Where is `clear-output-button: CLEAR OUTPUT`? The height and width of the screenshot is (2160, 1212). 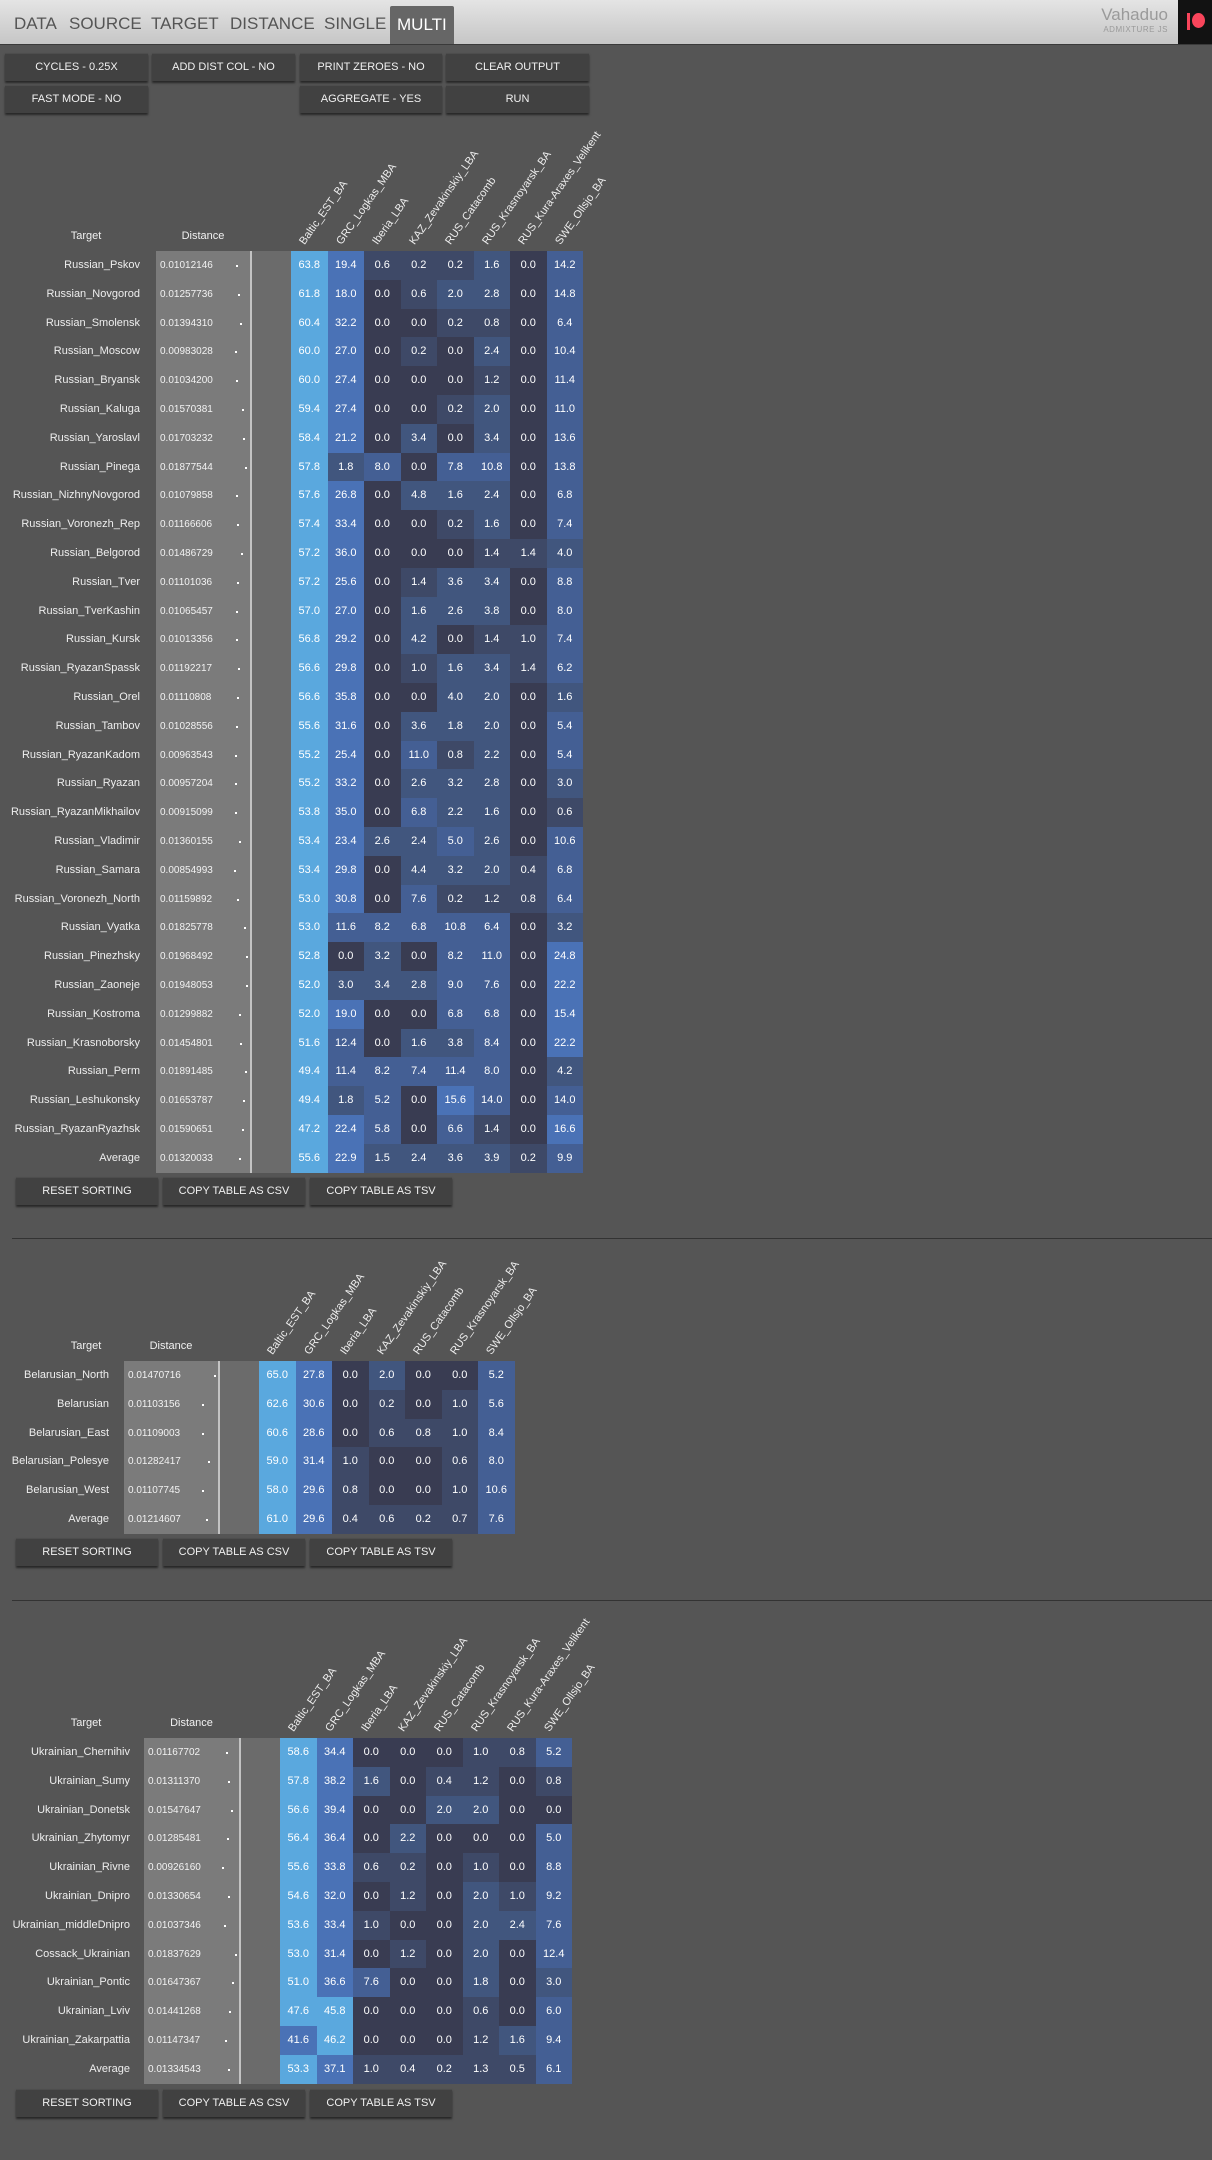 clear-output-button: CLEAR OUTPUT is located at coordinates (517, 67).